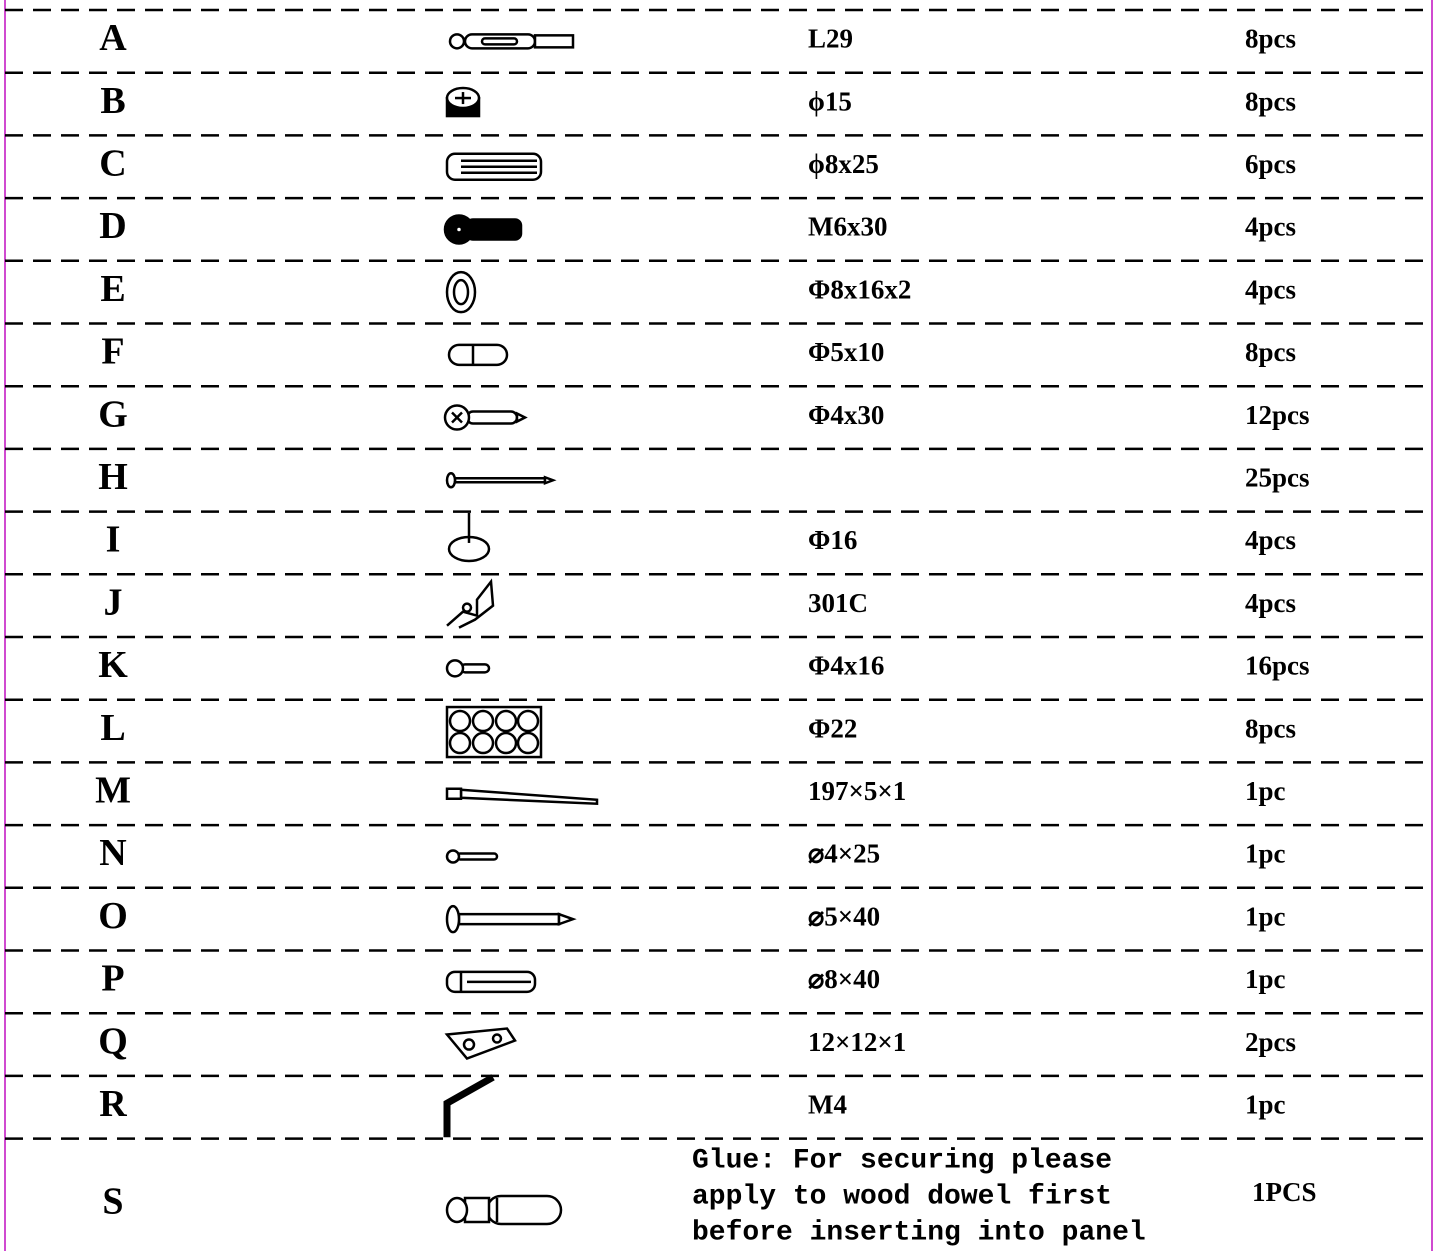 Image resolution: width=1439 pixels, height=1251 pixels. What do you see at coordinates (112, 728) in the screenshot?
I see `part-letter: L` at bounding box center [112, 728].